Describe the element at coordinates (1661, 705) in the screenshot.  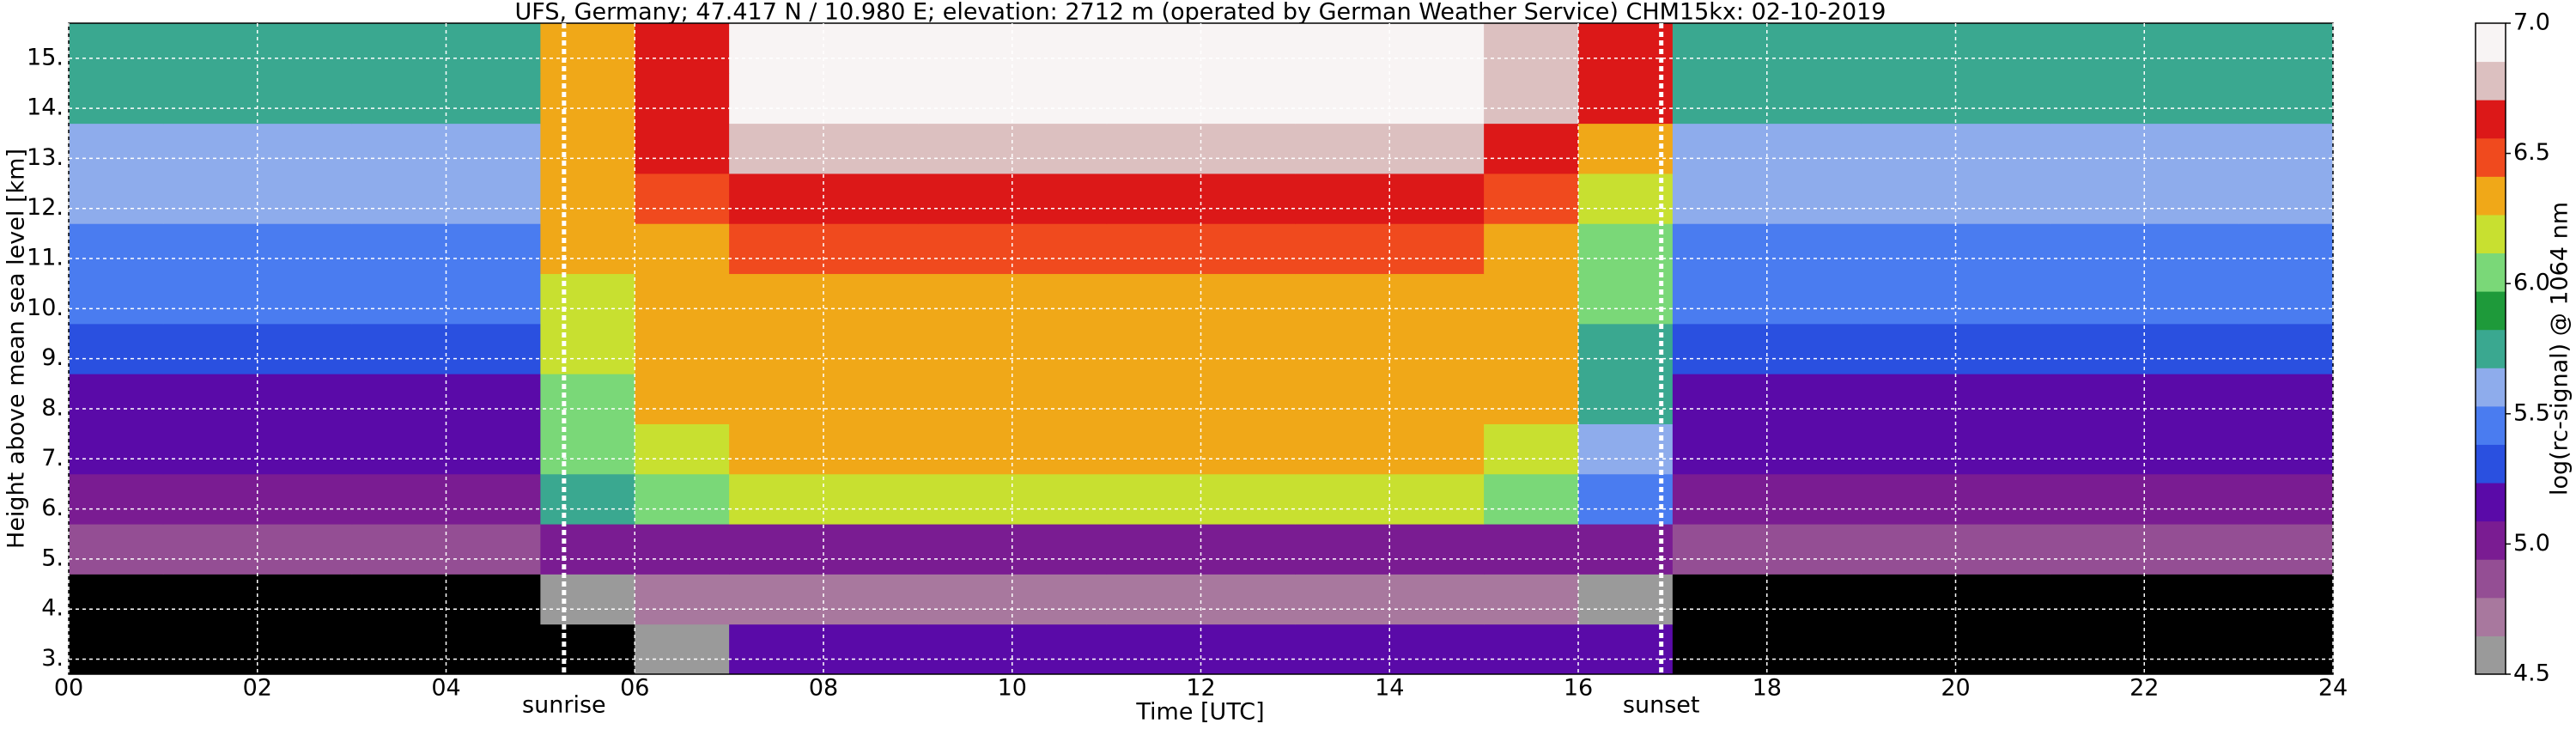
I see `sun-label: sunset` at that location.